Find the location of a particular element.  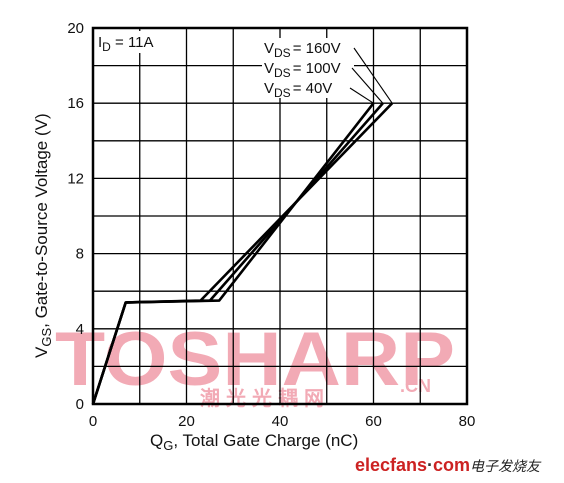

y-tick-labels: 0 4 8 12 16 20 is located at coordinates (75, 216).